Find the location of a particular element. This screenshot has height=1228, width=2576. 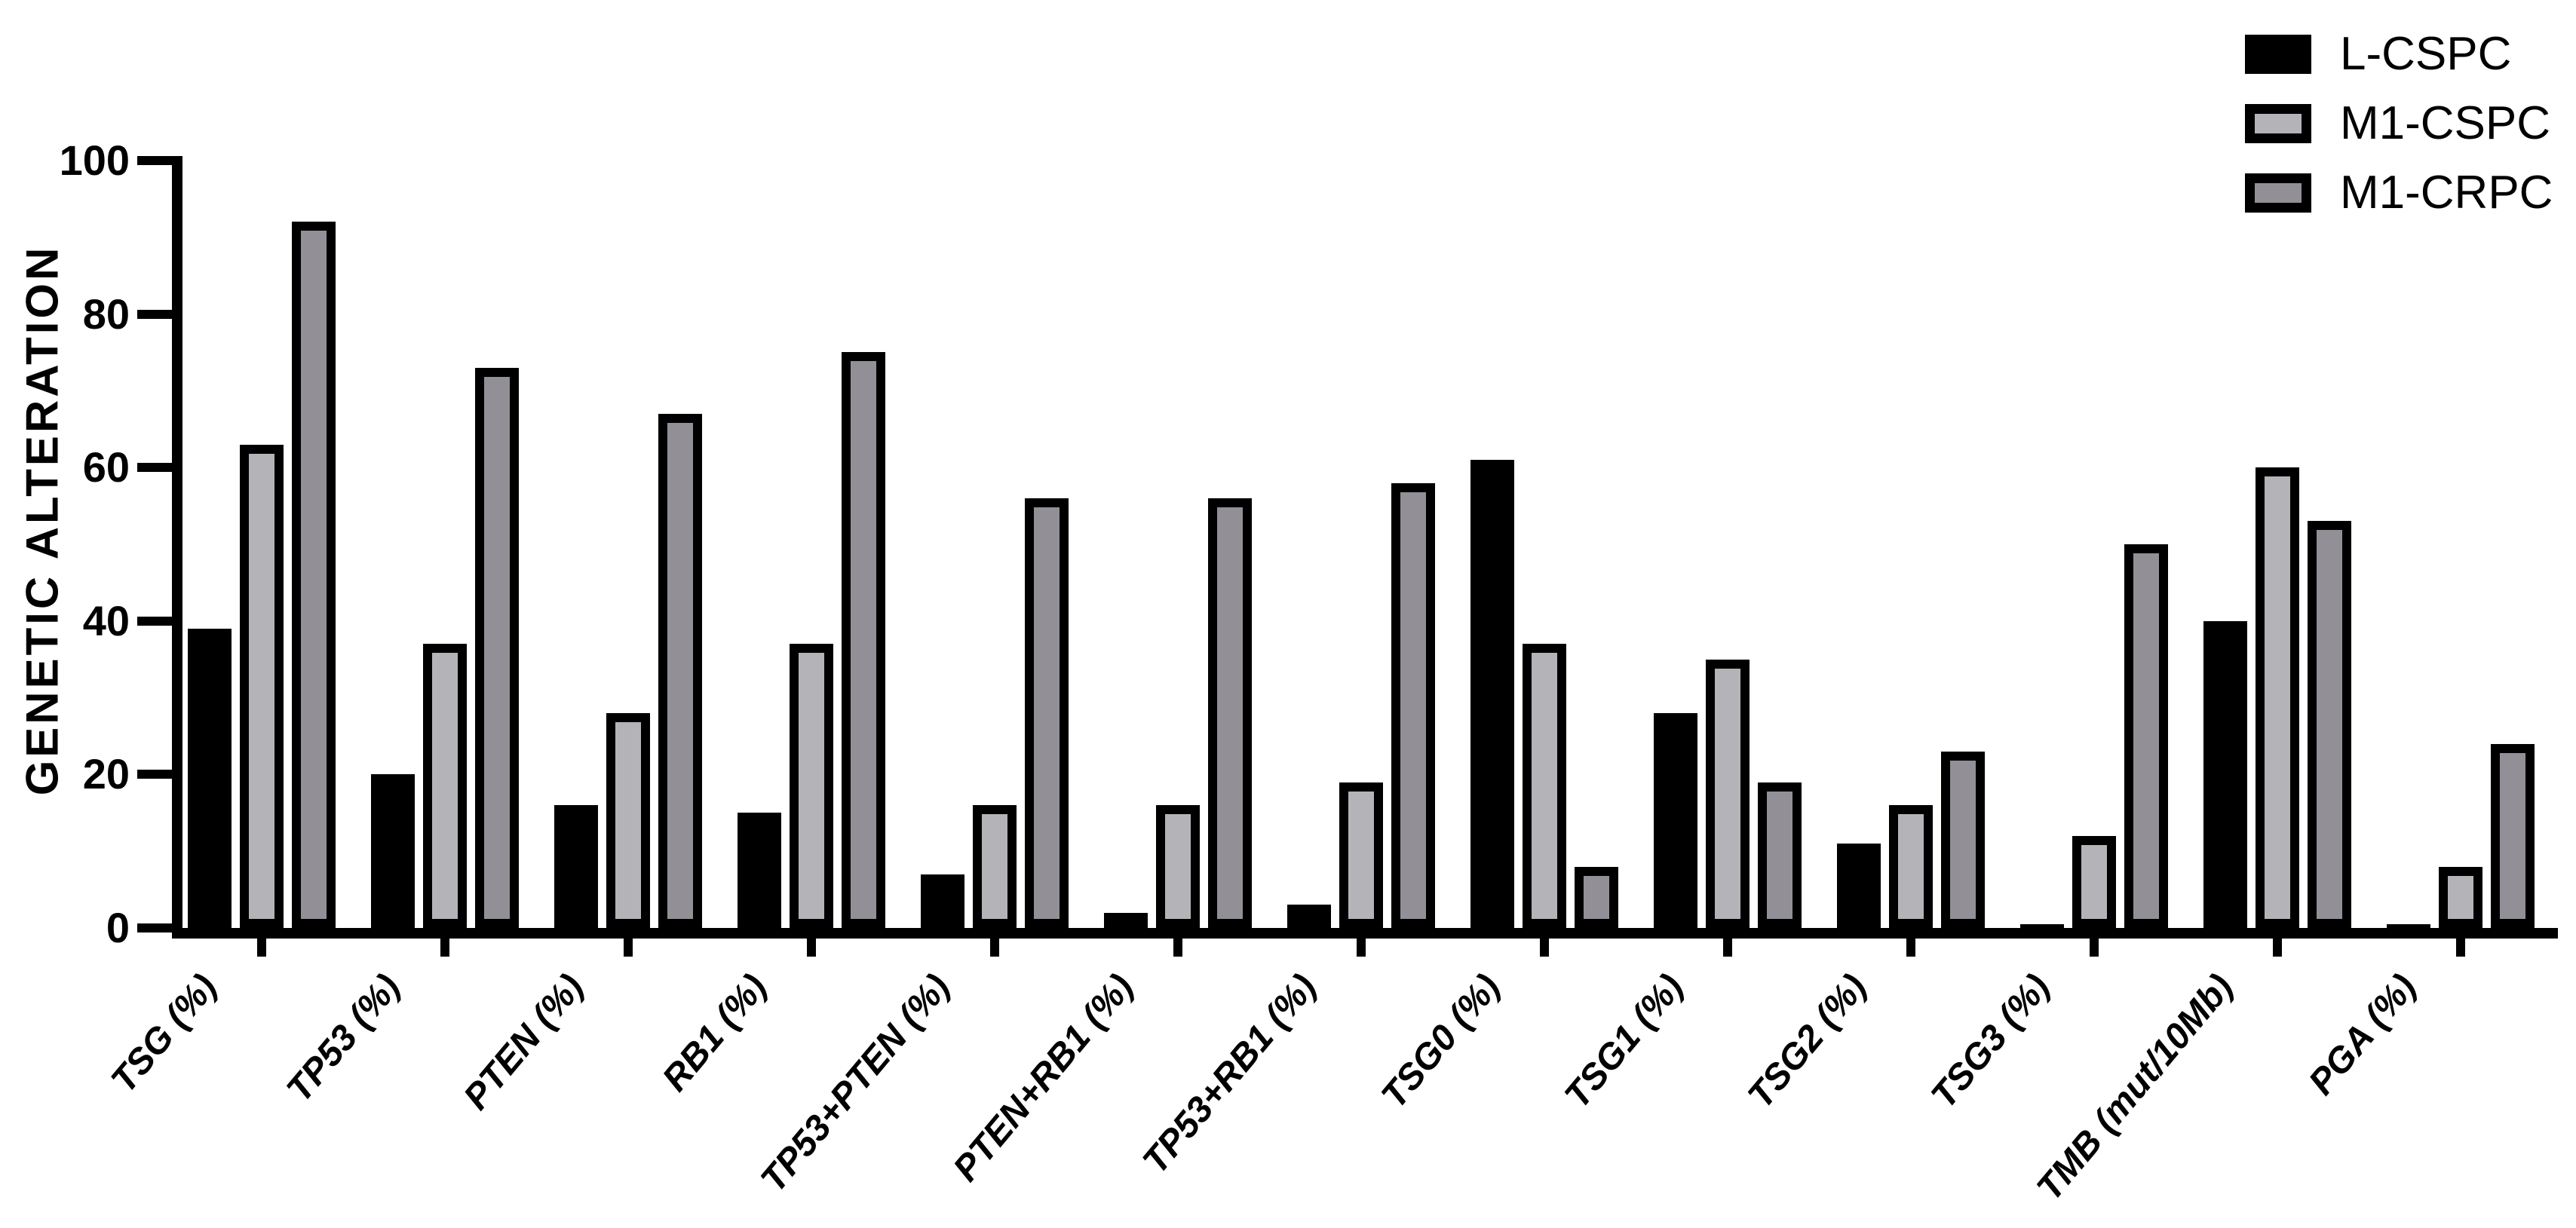

x-category-label: TP53+RB1 (%) is located at coordinates (1230, 1074).